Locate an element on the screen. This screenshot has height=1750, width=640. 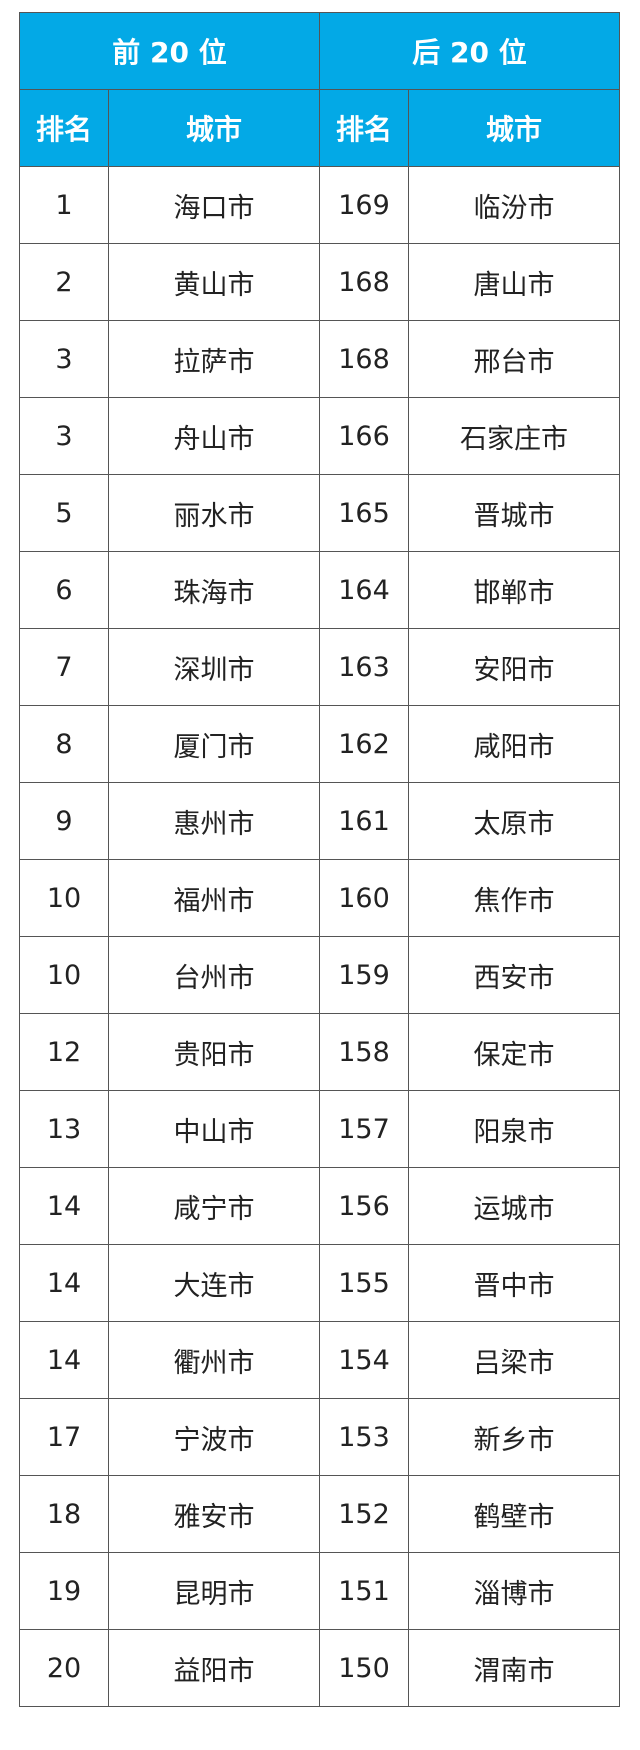
bottom-city-cell: 焦作市 is located at coordinates (514, 898).